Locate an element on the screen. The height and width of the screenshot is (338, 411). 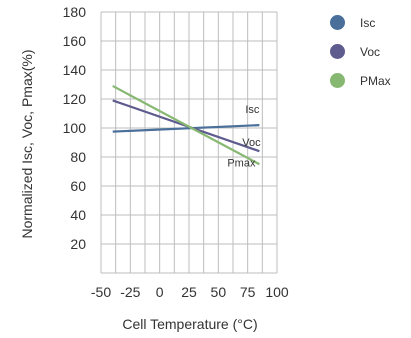
series-line-pmax is located at coordinates (186, 125).